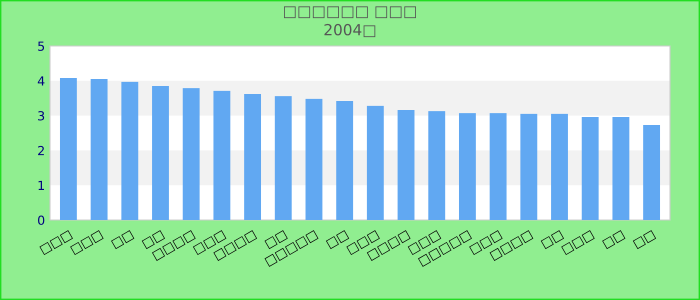 This screenshot has width=700, height=300. Describe the element at coordinates (41, 151) in the screenshot. I see `y-tick-label: 2` at that location.